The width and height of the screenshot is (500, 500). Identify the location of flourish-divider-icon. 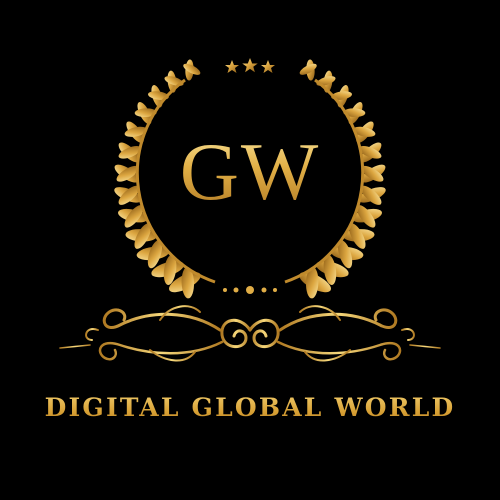
(250, 333).